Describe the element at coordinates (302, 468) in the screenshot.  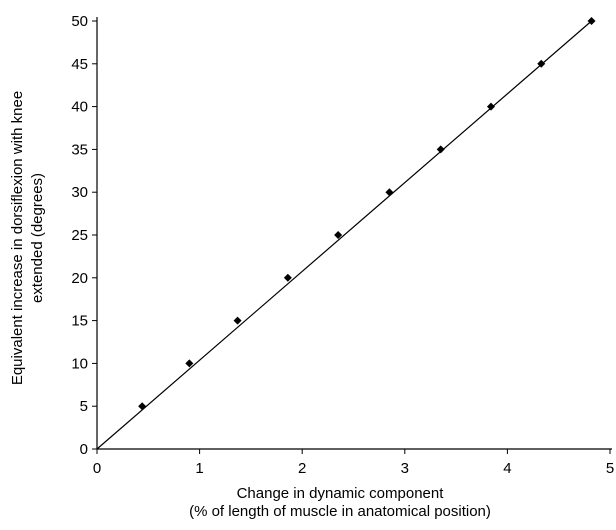
I see `x-tick-label: 2` at that location.